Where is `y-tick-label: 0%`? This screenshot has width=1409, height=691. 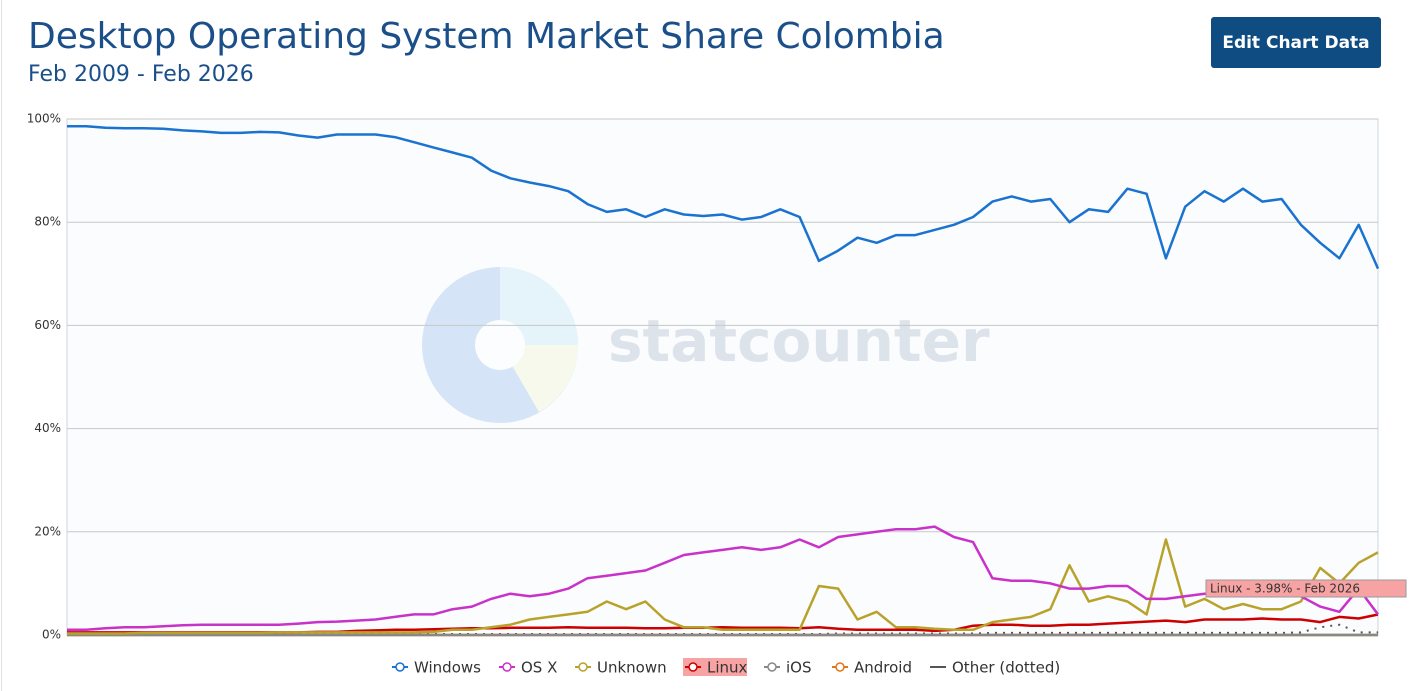 y-tick-label: 0% is located at coordinates (51, 635).